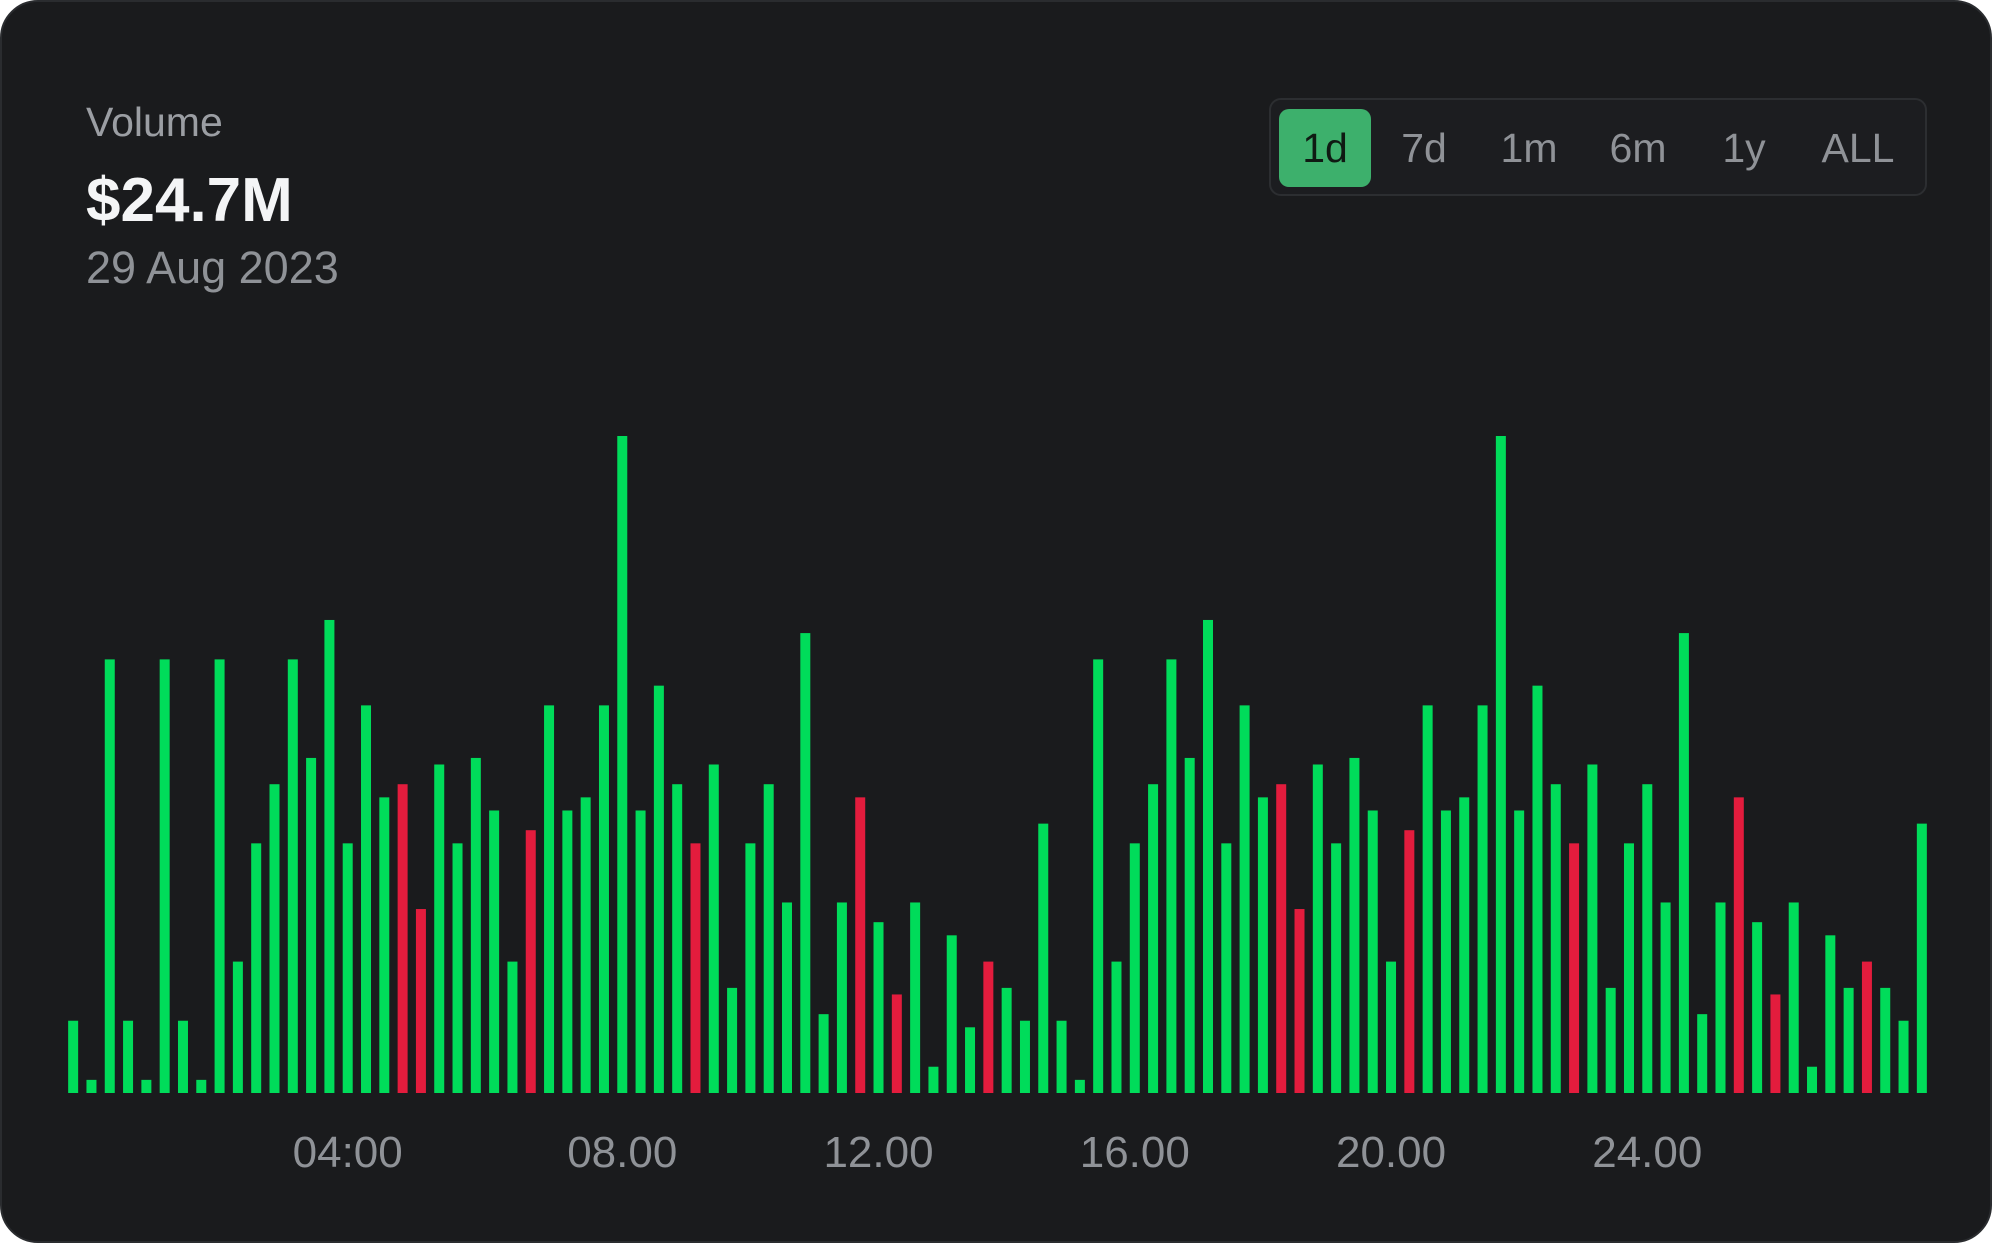 The height and width of the screenshot is (1243, 1992). Describe the element at coordinates (998, 1152) in the screenshot. I see `x-axis-ticks: 04:00 08.00 12.00 16.00 20.00 24.00` at that location.